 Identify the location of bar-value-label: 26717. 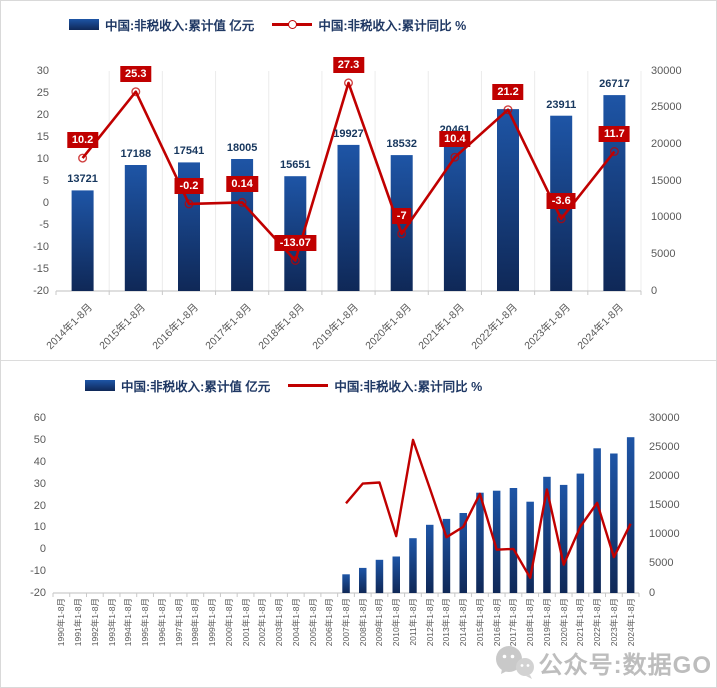
(614, 84).